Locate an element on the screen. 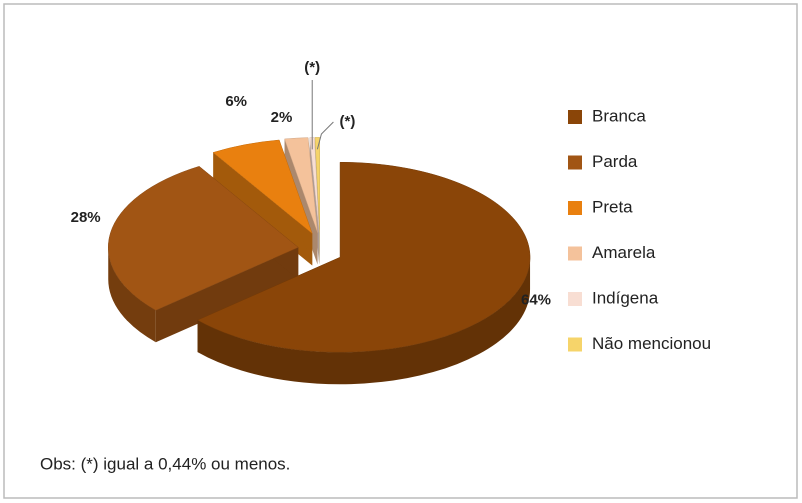 The width and height of the screenshot is (802, 503). data-label: 64% is located at coordinates (536, 300).